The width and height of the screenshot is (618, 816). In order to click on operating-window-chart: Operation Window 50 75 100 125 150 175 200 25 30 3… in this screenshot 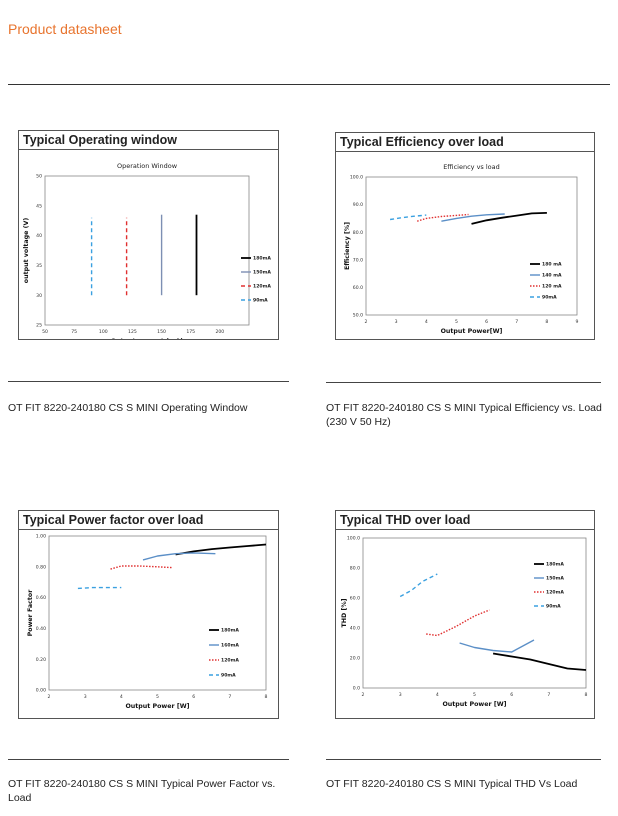, I will do `click(147, 250)`.